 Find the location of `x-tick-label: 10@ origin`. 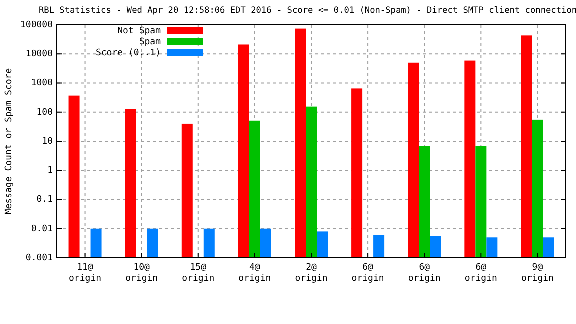

x-tick-label: 10@ origin is located at coordinates (142, 273).